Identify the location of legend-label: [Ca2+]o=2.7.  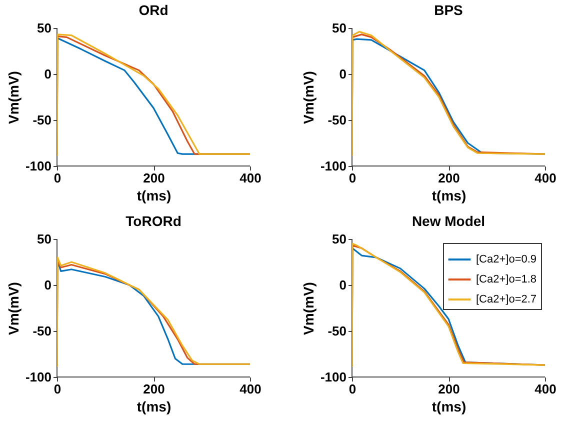
(506, 300).